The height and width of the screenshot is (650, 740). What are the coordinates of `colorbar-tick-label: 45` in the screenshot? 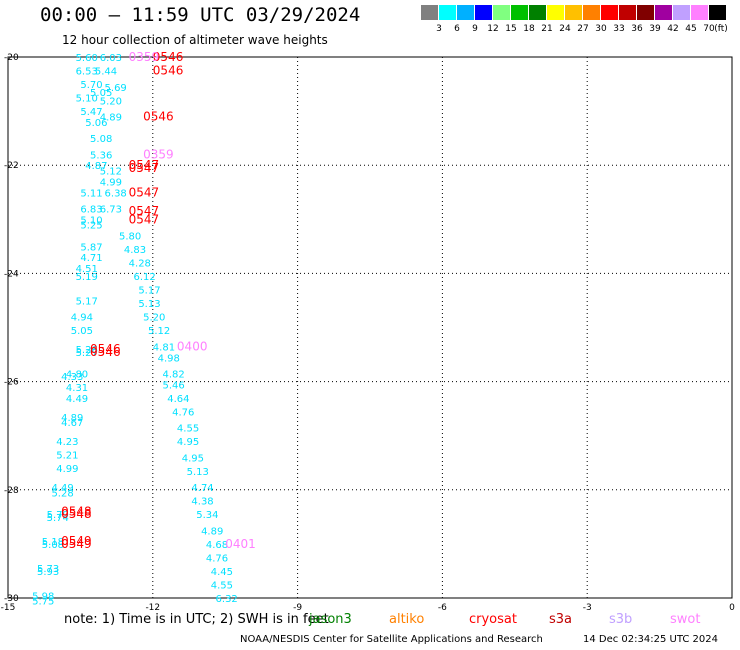 It's located at (691, 29).